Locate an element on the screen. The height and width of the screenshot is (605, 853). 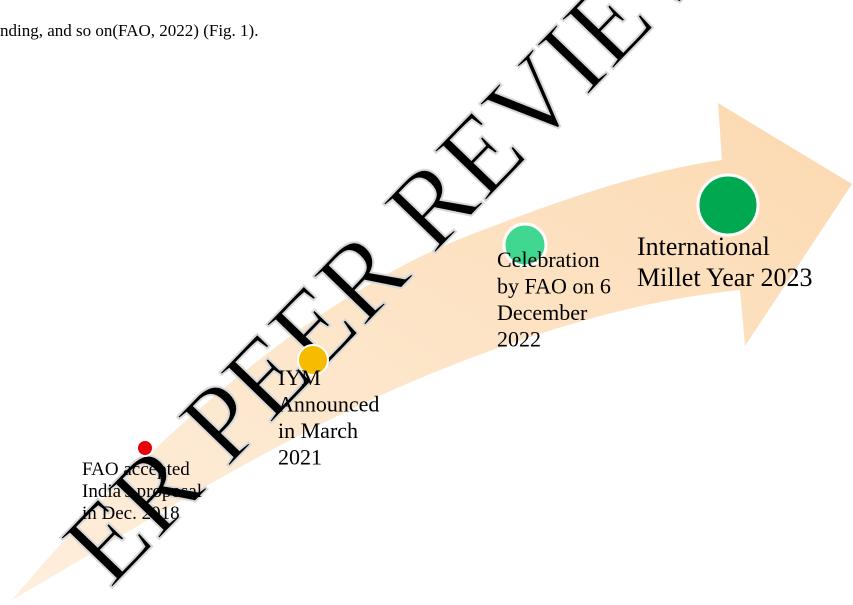
milestone-label: Millet Year 2023 is located at coordinates (725, 277).